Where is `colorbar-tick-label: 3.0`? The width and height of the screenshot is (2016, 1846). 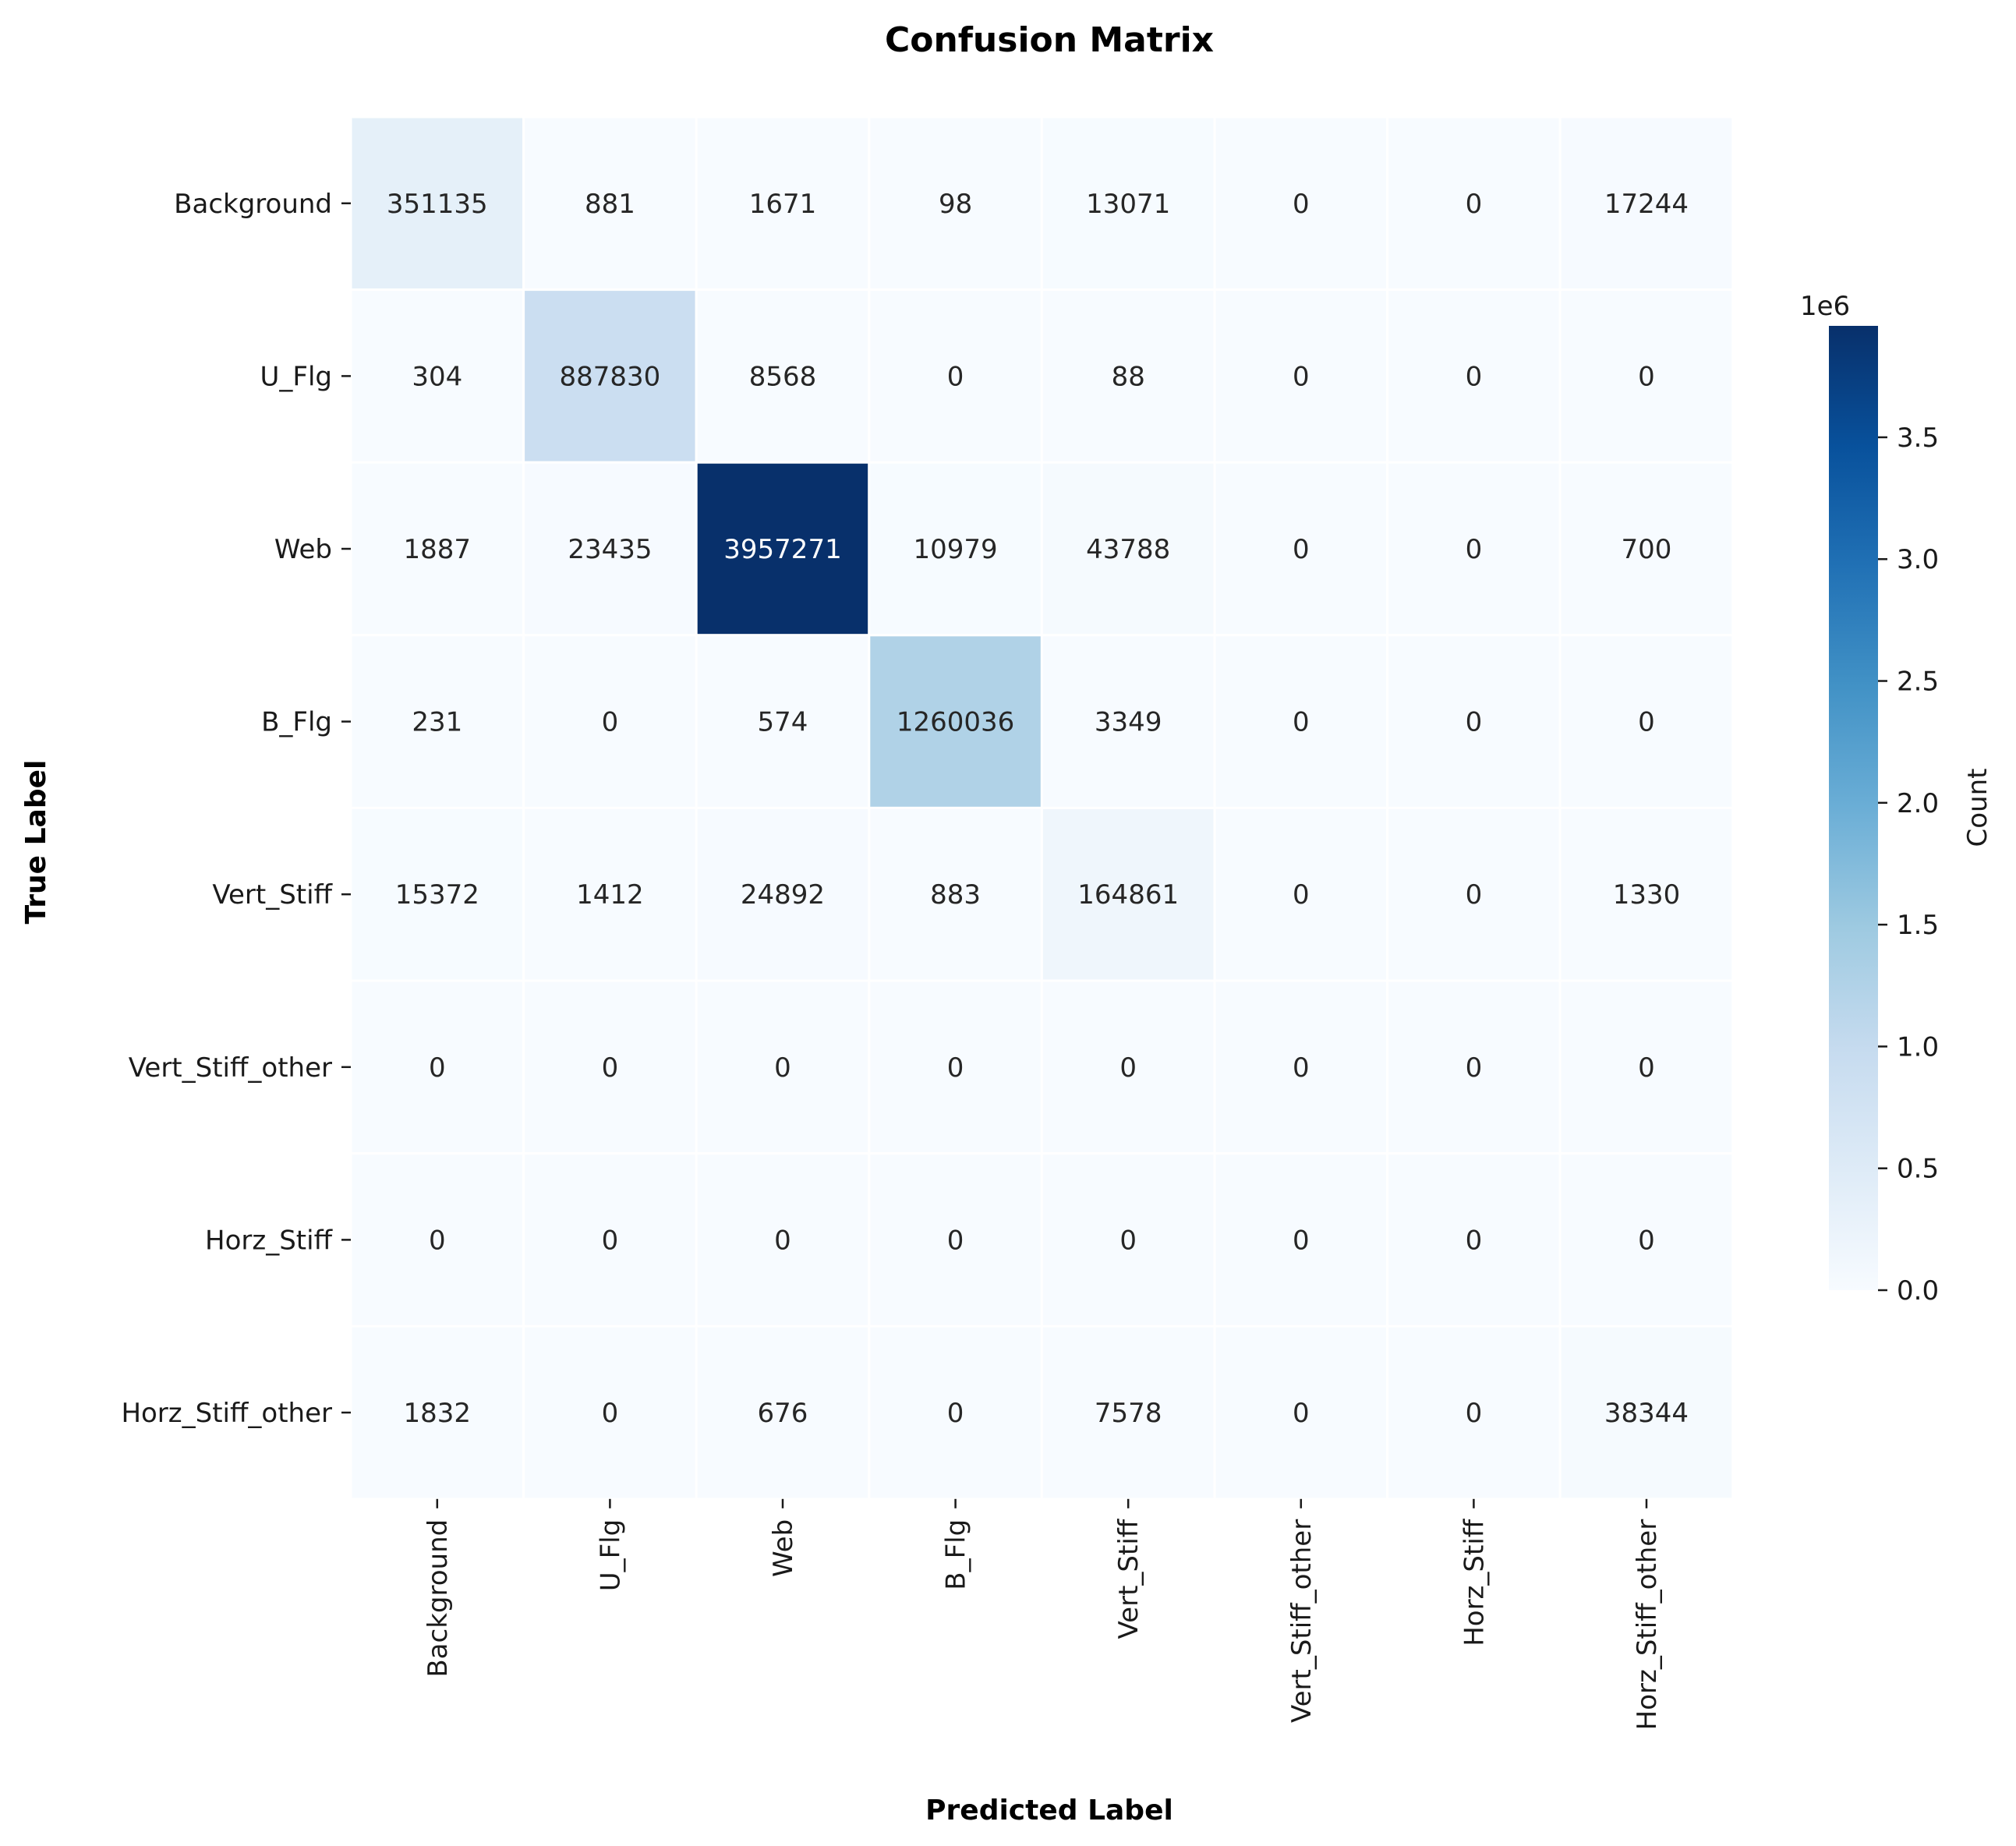 colorbar-tick-label: 3.0 is located at coordinates (1918, 559).